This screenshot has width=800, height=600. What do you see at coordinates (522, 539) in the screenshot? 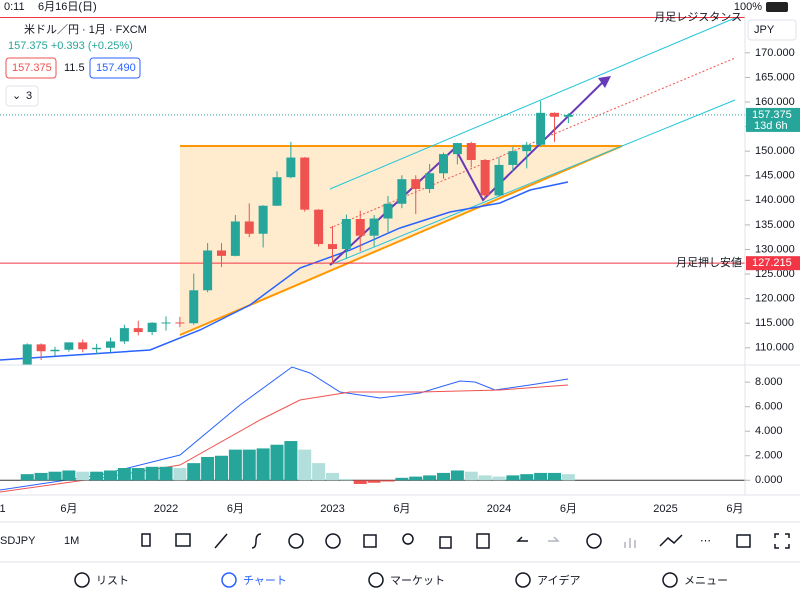
I see `icon-undo` at bounding box center [522, 539].